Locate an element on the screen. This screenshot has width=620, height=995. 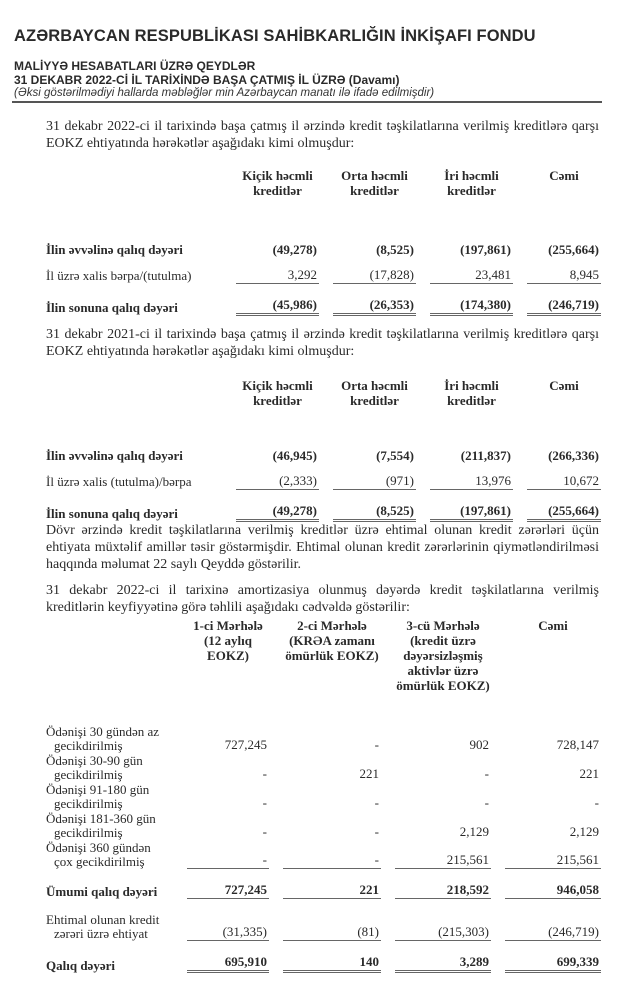
cell: (2,333) is located at coordinates (270, 477).